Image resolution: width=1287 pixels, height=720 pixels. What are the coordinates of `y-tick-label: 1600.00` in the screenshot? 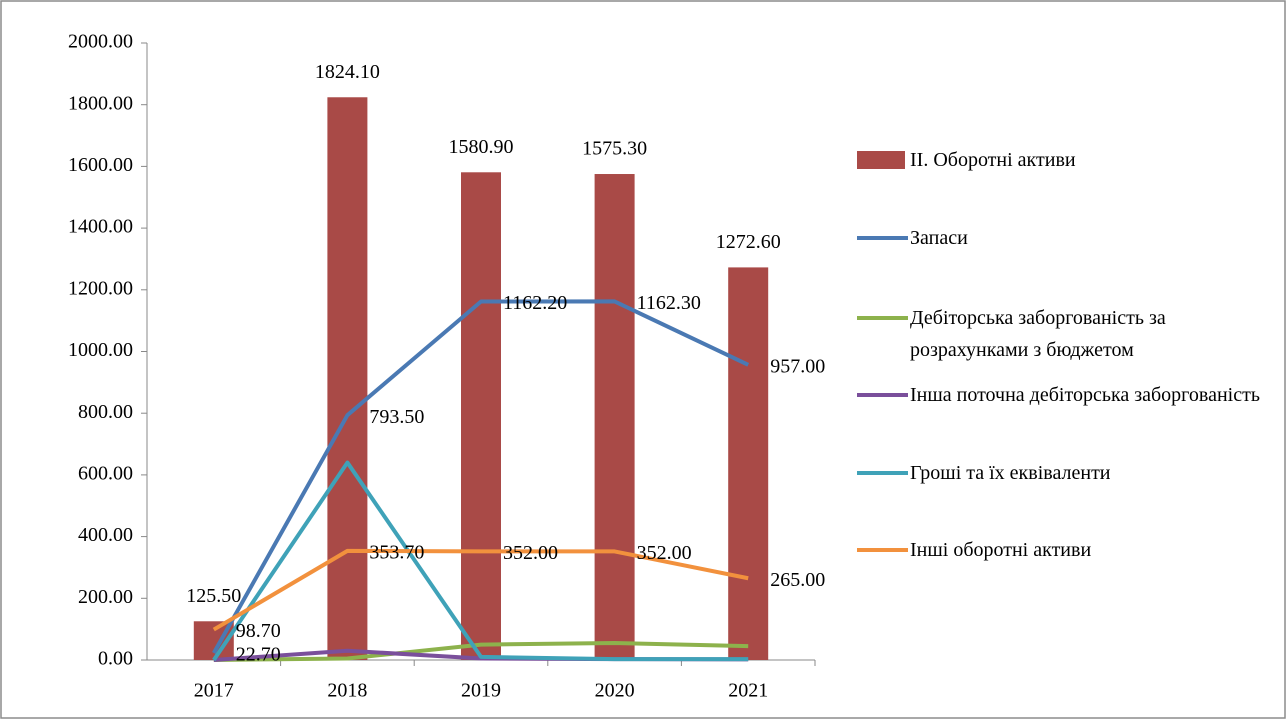 It's located at (100, 165).